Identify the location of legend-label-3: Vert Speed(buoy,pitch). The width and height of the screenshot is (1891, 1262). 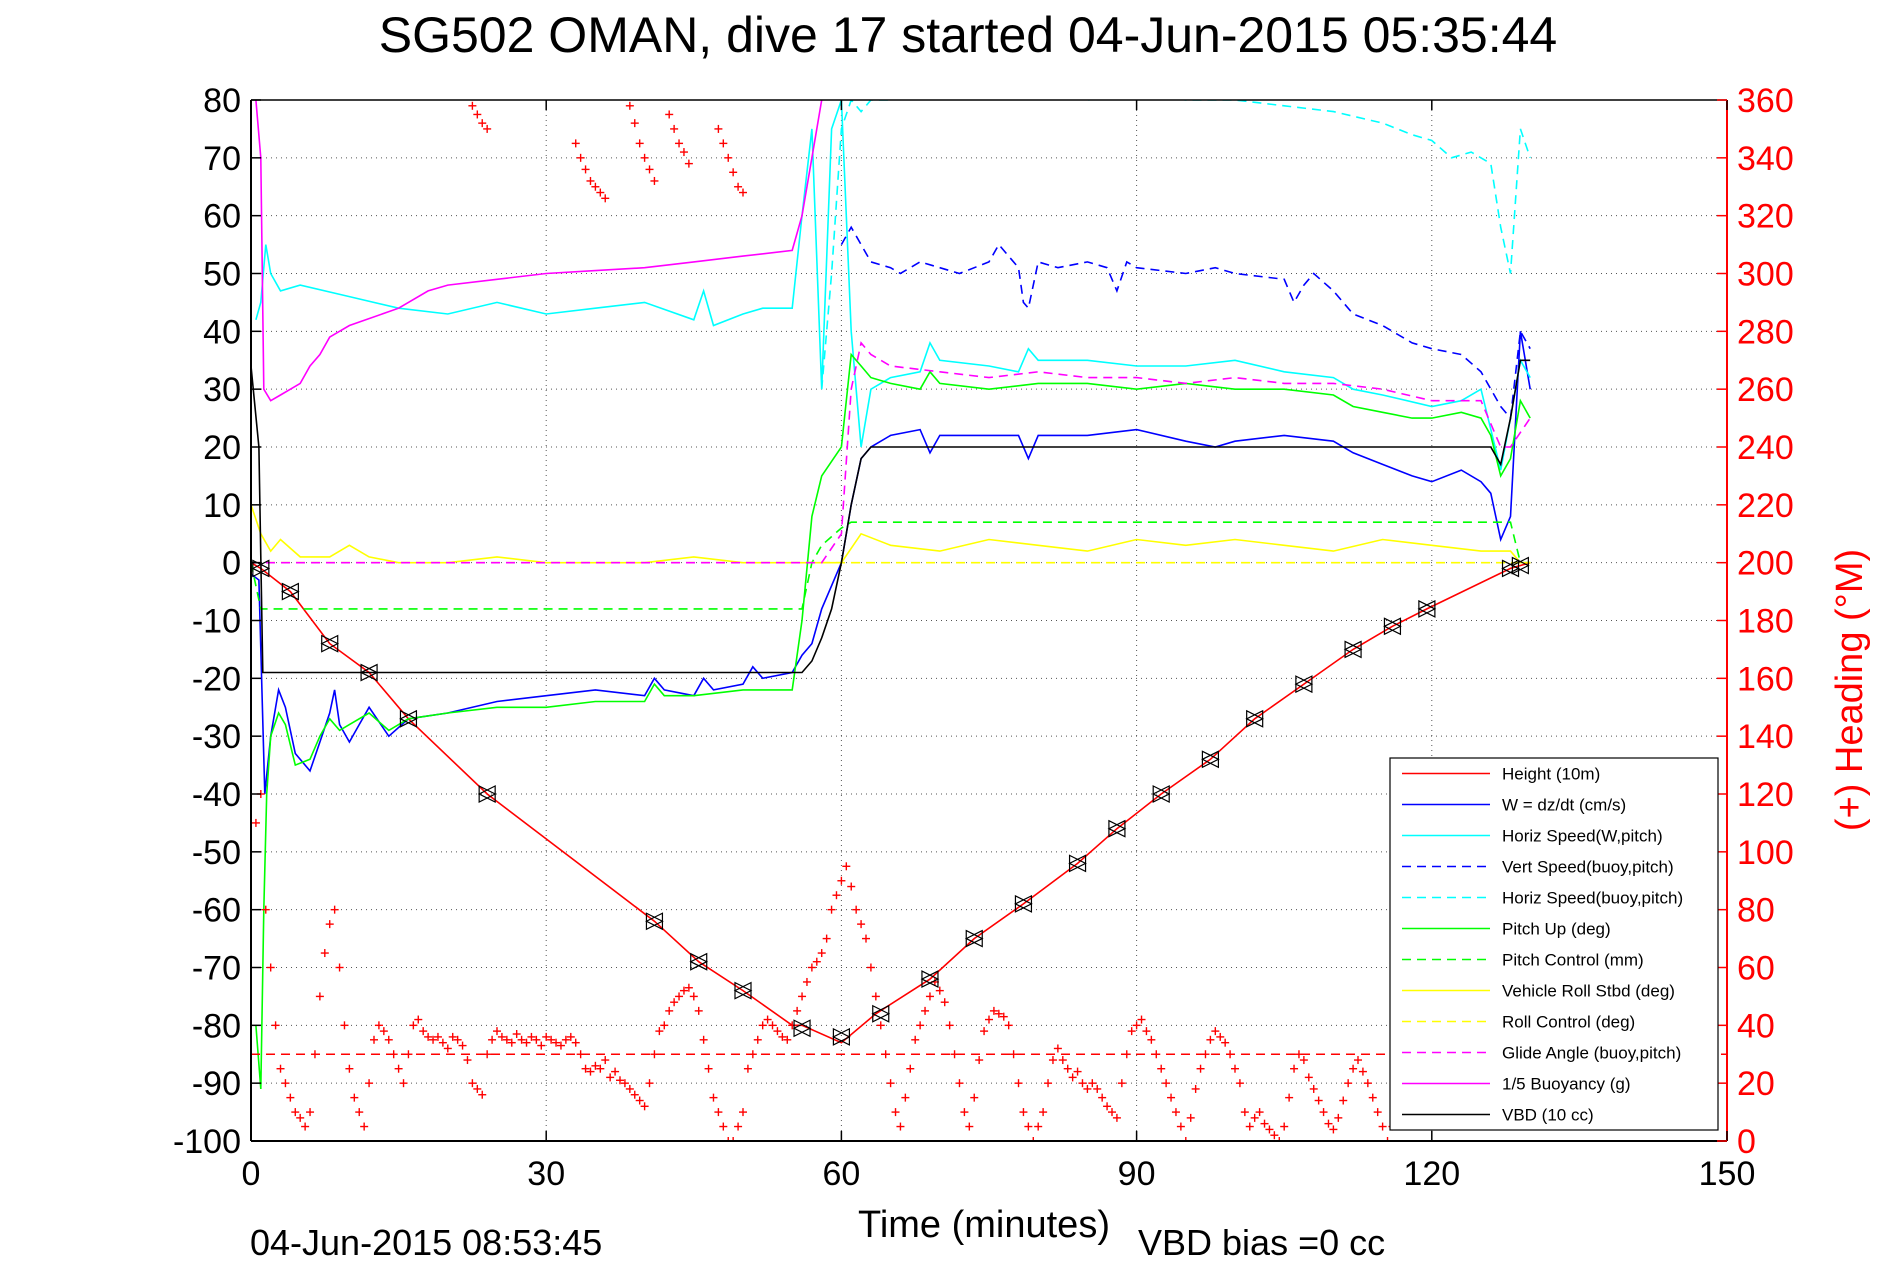
(1588, 867).